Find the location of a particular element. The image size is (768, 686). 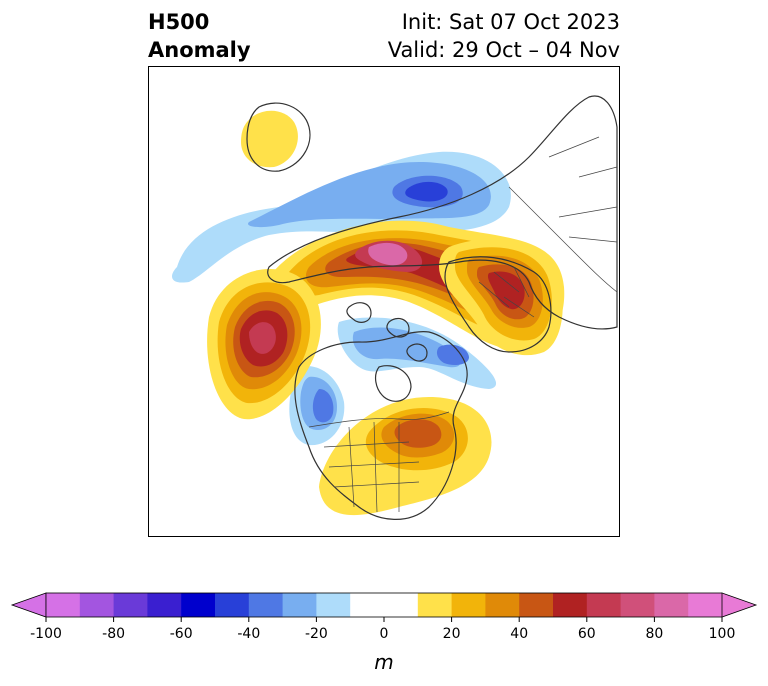

europe-coast is located at coordinates (498, 304).